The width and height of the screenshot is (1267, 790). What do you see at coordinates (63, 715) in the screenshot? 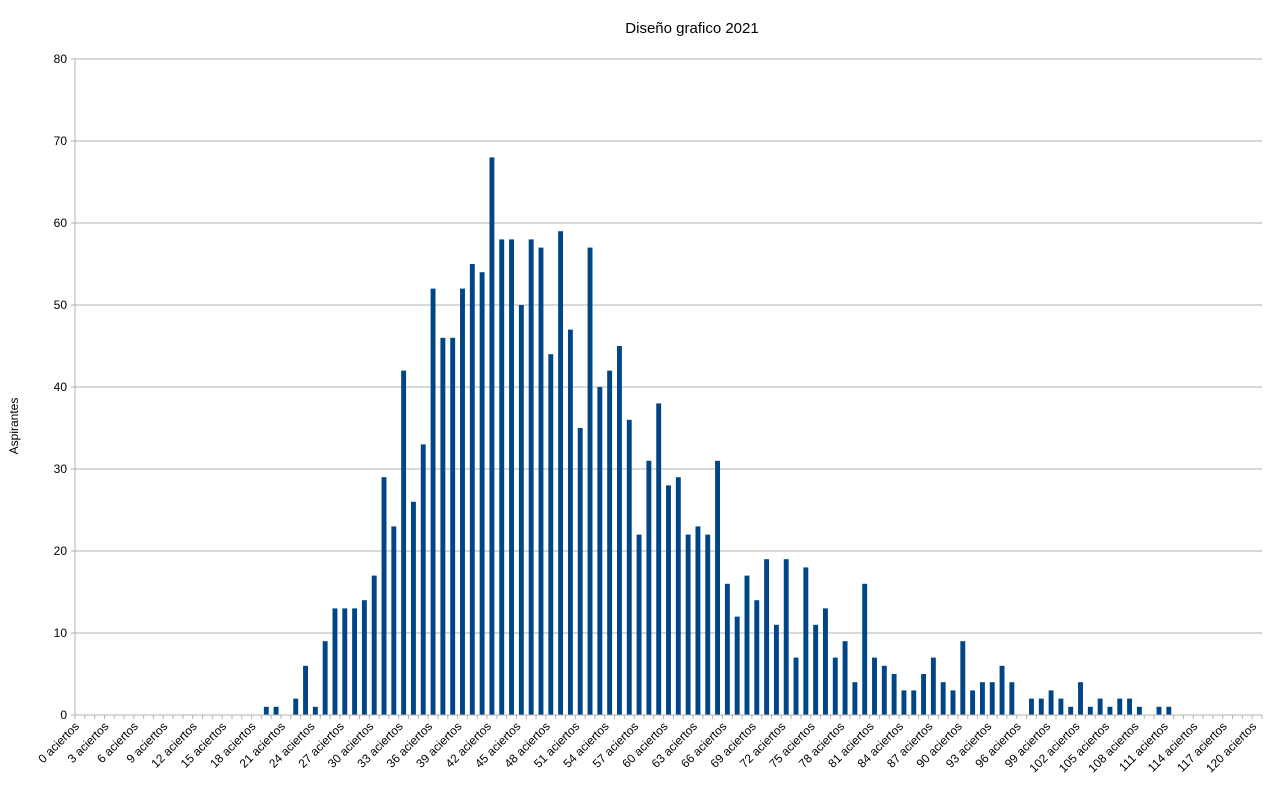
I see `y-tick-label: 0` at bounding box center [63, 715].